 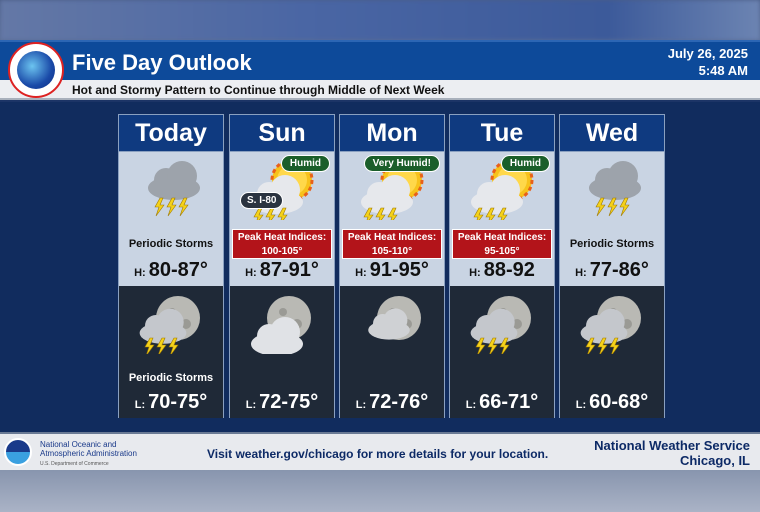 I want to click on low-value: 60-68°, so click(x=619, y=402).